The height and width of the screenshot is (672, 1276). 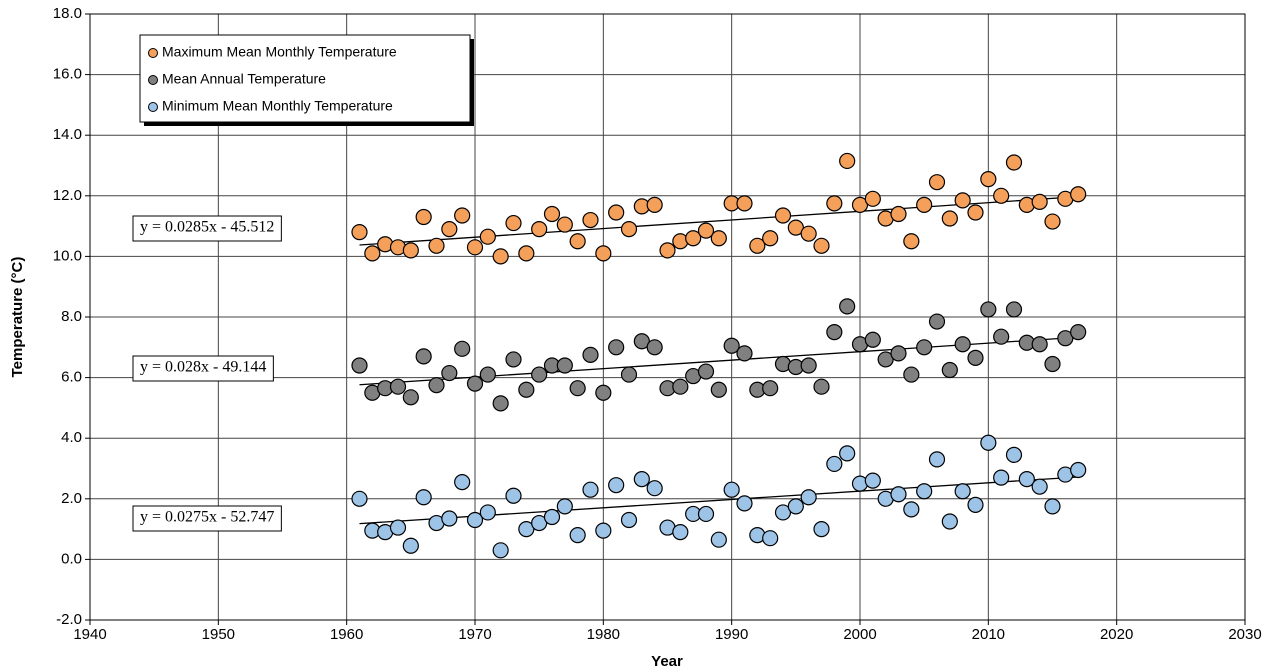 I want to click on x-tick-label: 1940, so click(x=89, y=634).